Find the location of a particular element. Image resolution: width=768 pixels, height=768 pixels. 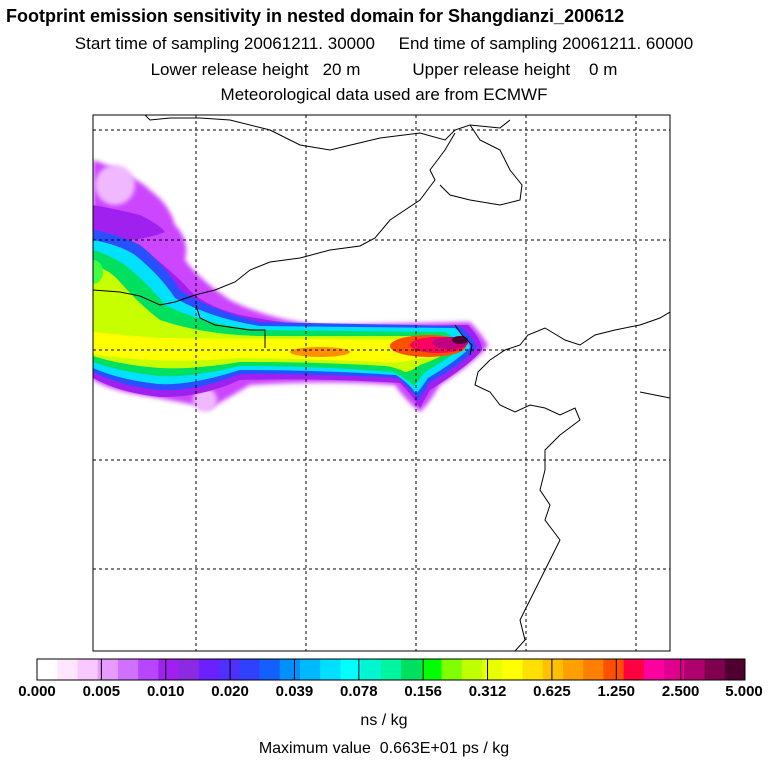

maximum-value-text: Maximum value 0.663E+01 ps / kg is located at coordinates (384, 748).